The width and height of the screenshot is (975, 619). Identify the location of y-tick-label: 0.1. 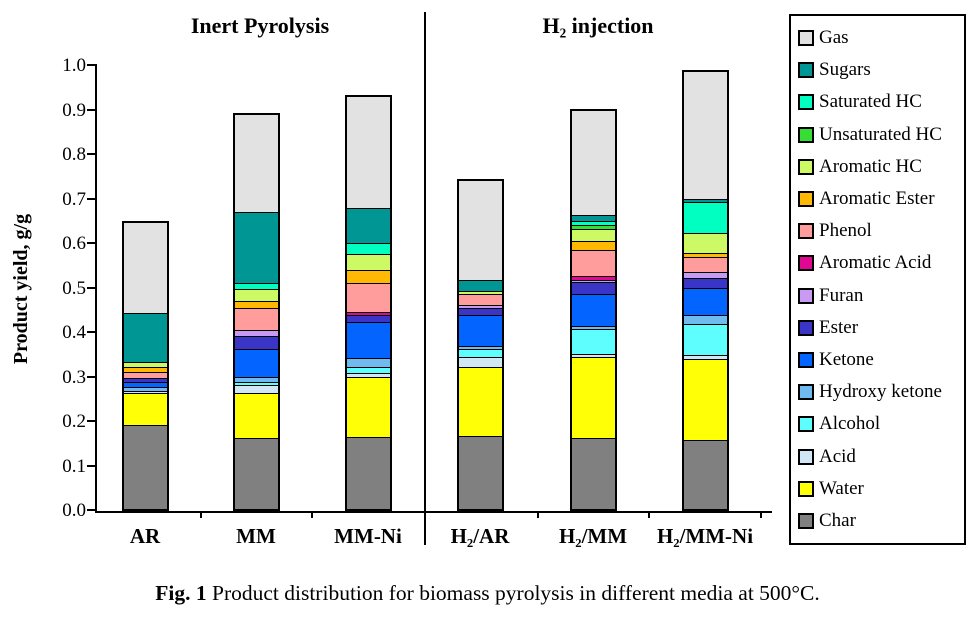
(74, 466).